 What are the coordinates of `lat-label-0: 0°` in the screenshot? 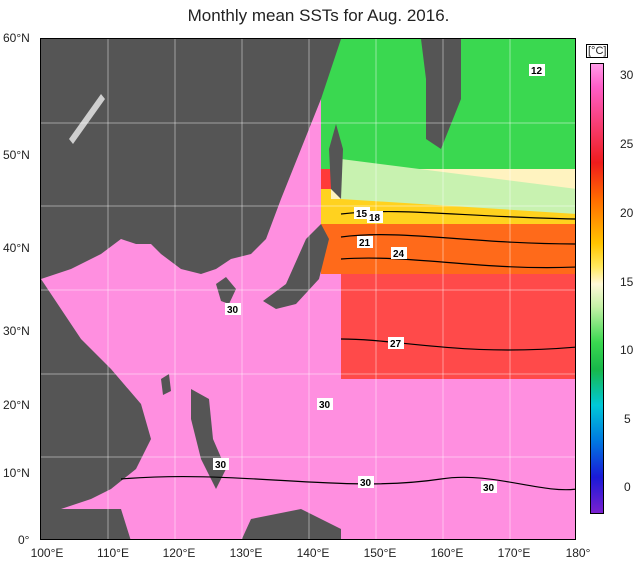 It's located at (24, 540).